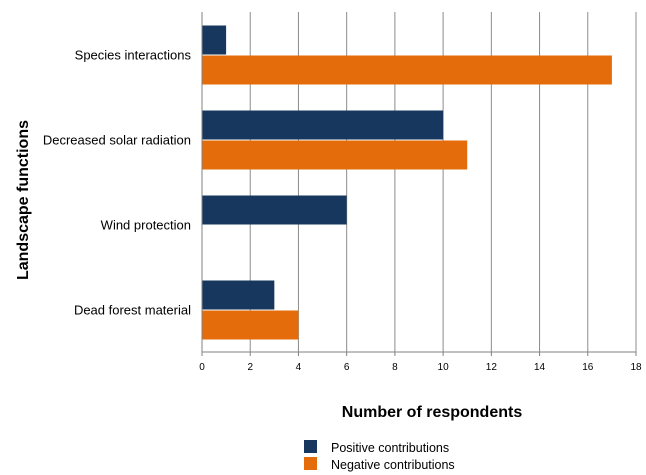  Describe the element at coordinates (588, 367) in the screenshot. I see `x-tick-label: 16` at that location.